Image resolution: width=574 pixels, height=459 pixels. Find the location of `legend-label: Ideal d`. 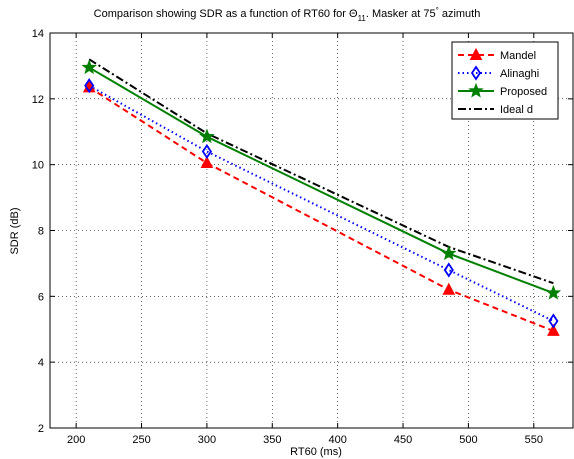

legend-label: Ideal d is located at coordinates (516, 110).